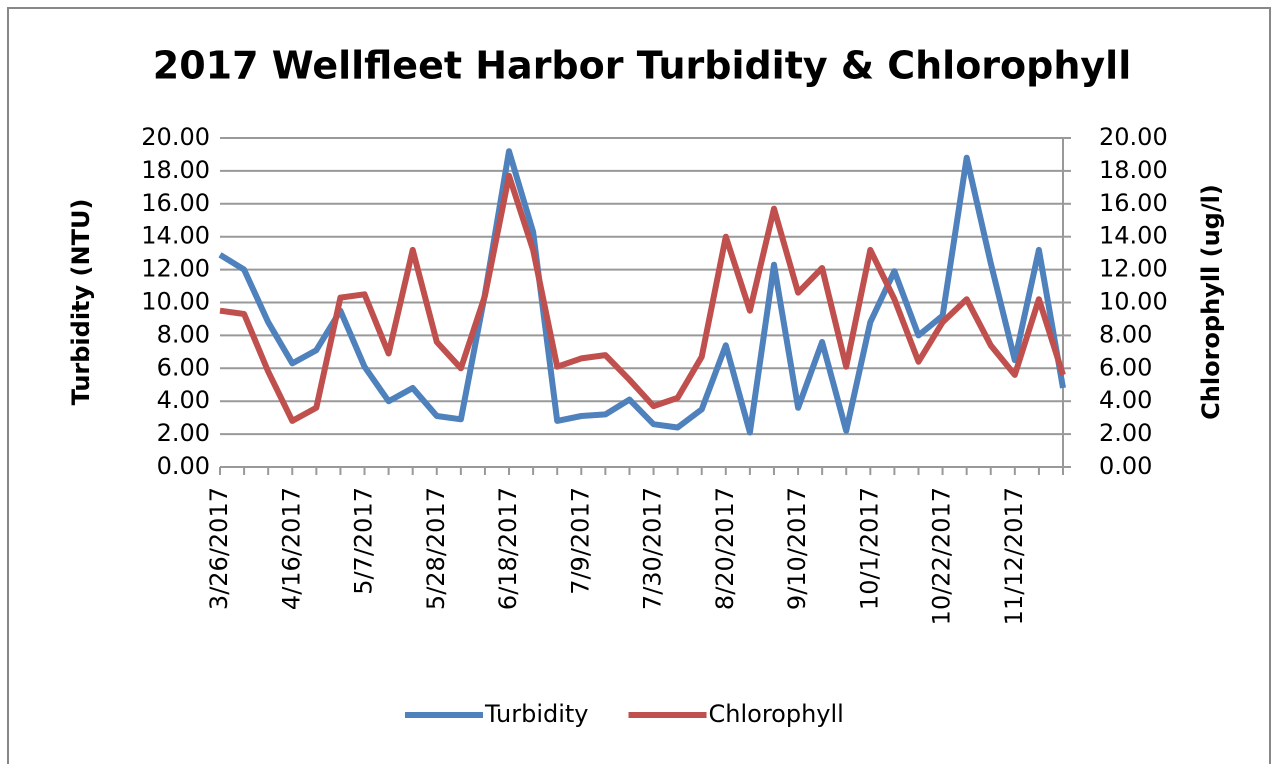  I want to click on legend-label: Chlorophyll, so click(776, 714).